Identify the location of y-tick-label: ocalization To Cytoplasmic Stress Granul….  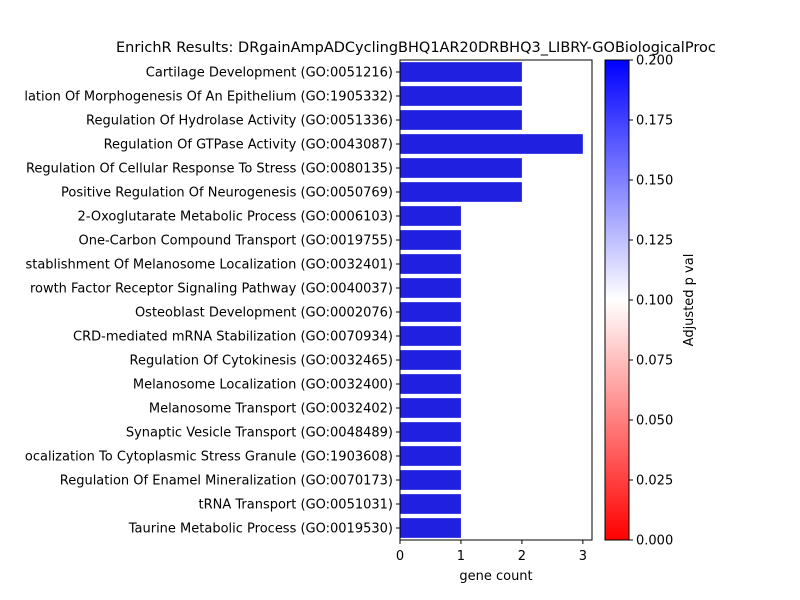
(209, 457).